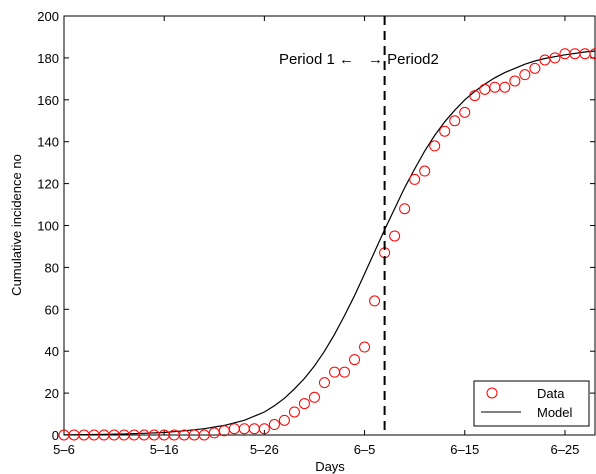 The width and height of the screenshot is (596, 474). Describe the element at coordinates (164, 449) in the screenshot. I see `x-tick-label: 5–16` at that location.